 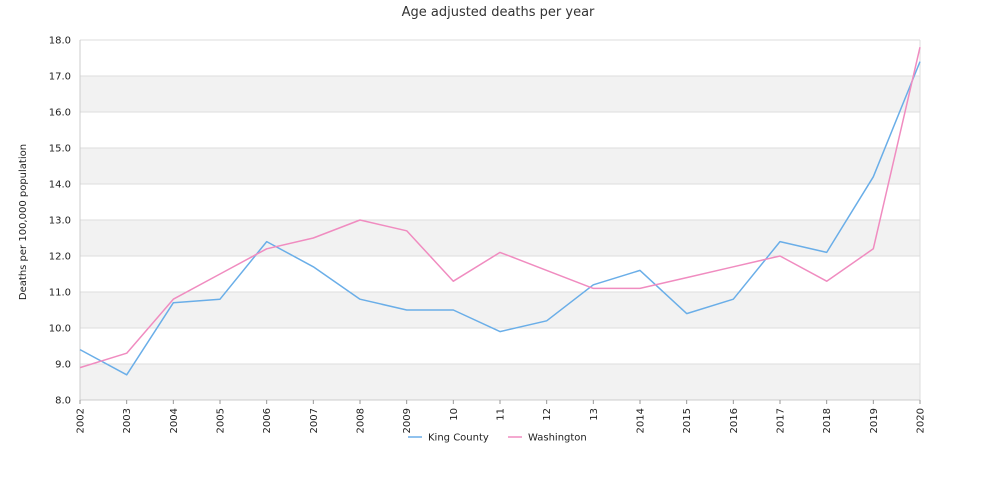 What do you see at coordinates (921, 420) in the screenshot?
I see `x-tick-label: 2020` at bounding box center [921, 420].